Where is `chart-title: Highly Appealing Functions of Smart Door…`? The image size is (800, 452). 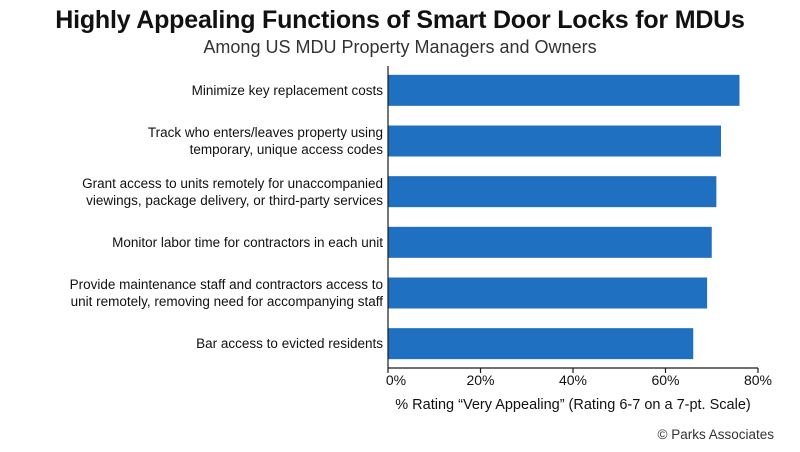 chart-title: Highly Appealing Functions of Smart Door… is located at coordinates (400, 20).